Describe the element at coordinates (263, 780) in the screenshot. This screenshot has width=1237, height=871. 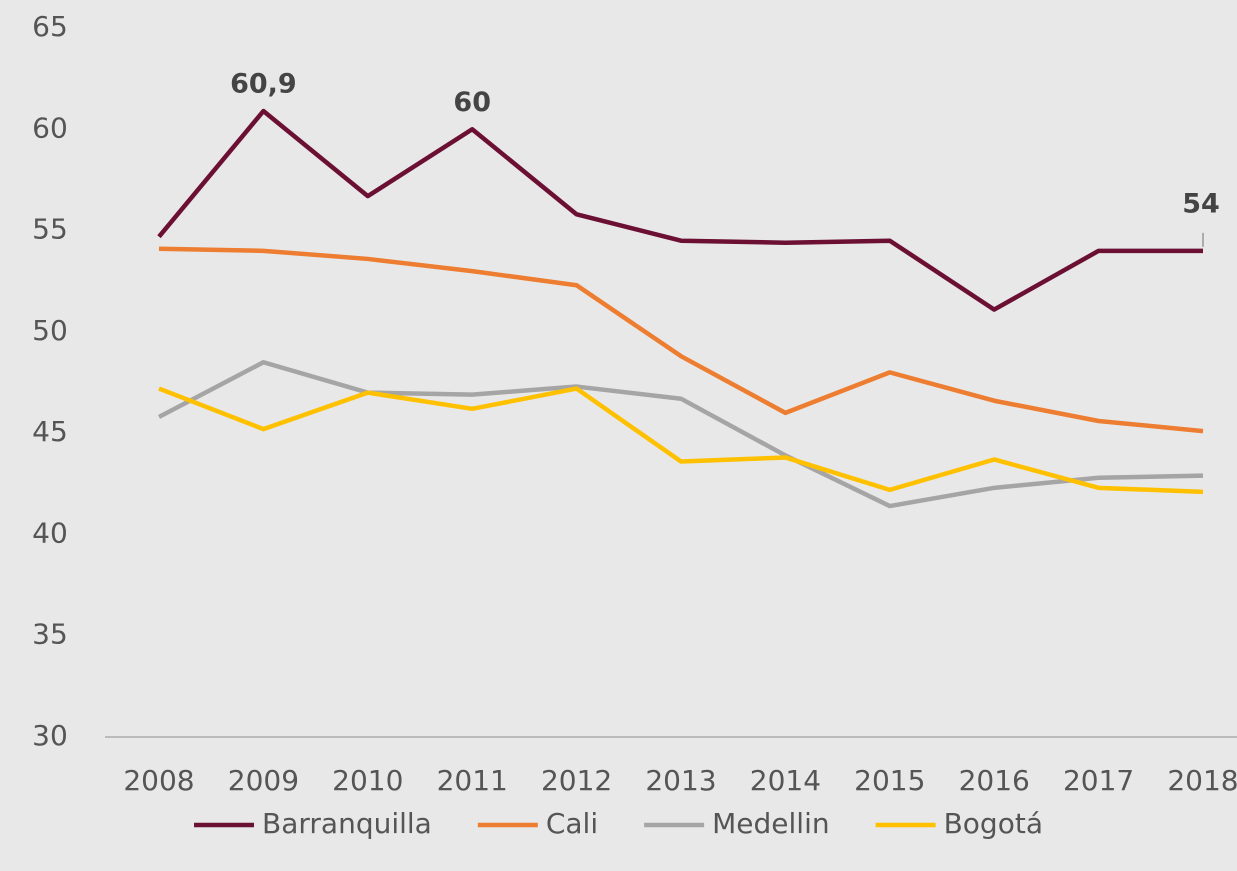
I see `x-tick-label: 2009` at that location.